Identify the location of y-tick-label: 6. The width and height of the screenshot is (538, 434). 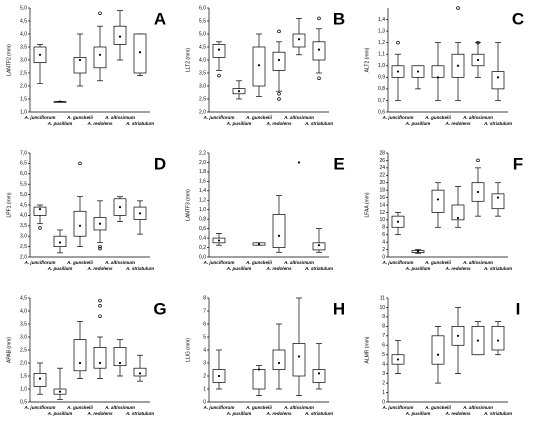
(383, 235).